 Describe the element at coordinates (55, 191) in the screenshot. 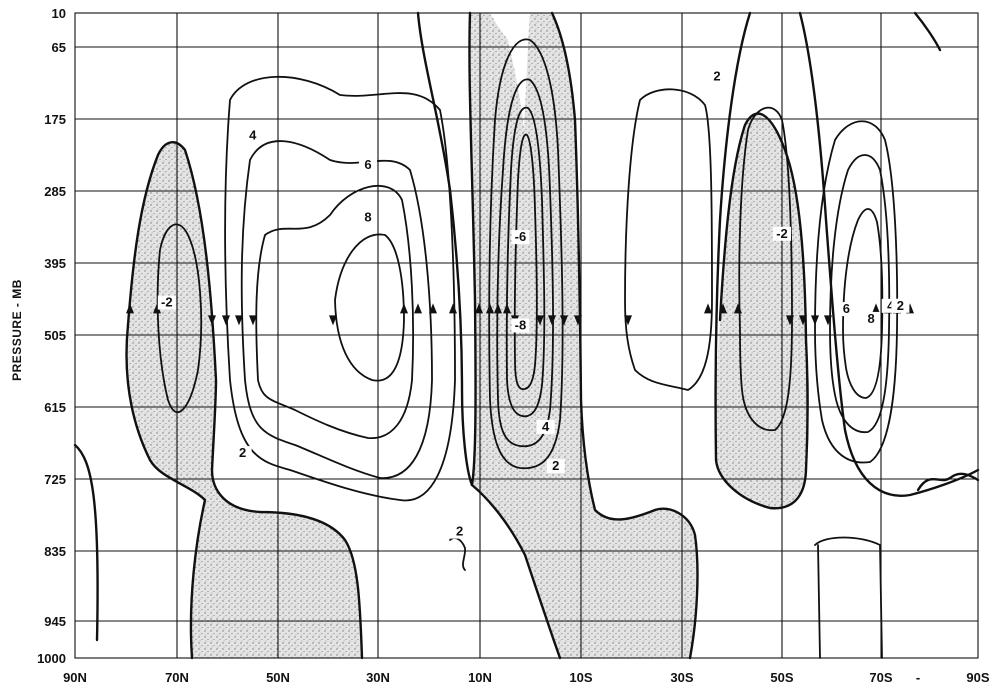

I see `y-tick-label: 285` at that location.